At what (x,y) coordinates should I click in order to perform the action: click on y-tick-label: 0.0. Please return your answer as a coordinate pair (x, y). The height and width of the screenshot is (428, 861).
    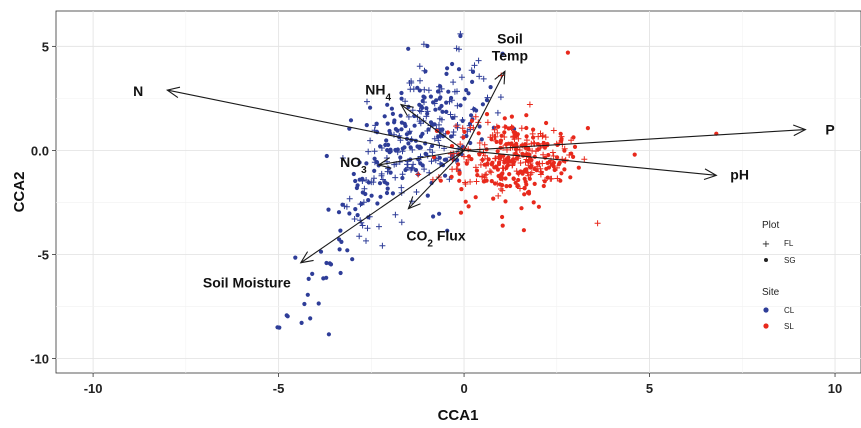
    Looking at the image, I should click on (40, 150).